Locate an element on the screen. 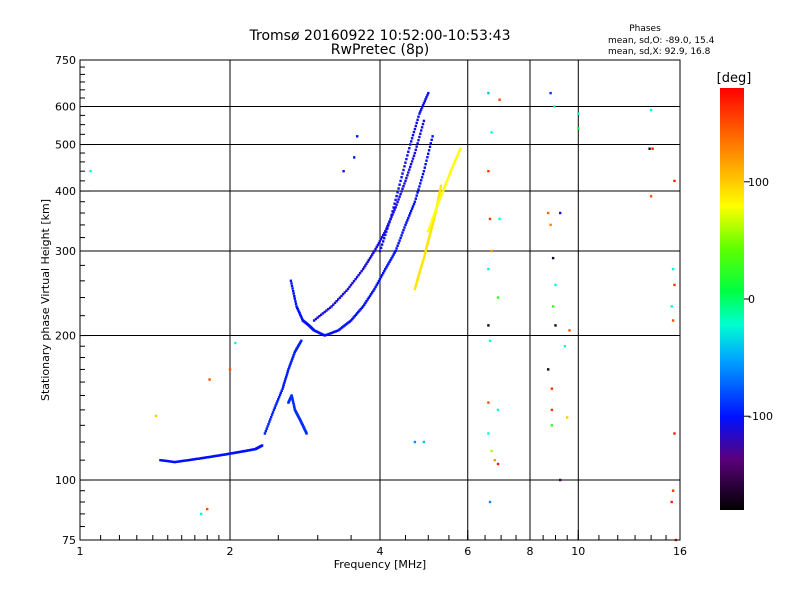 The width and height of the screenshot is (800, 600). x-tick-label-6: 16 is located at coordinates (680, 551).